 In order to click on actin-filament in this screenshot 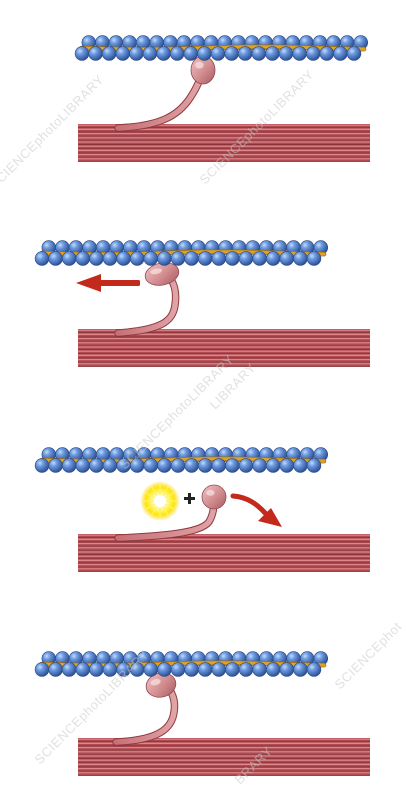, I will do `click(181, 253)`.